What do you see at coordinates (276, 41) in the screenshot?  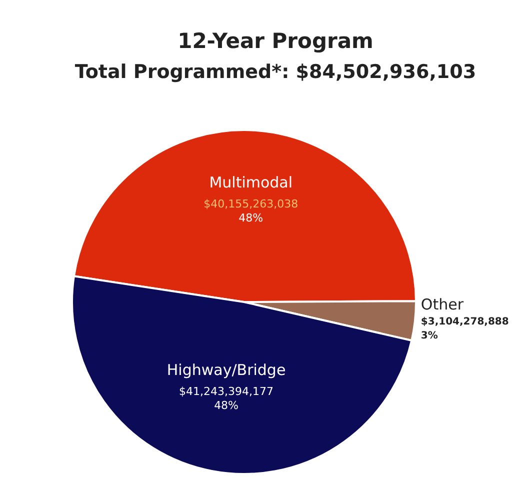 I see `chart-title: 12-Year Program` at bounding box center [276, 41].